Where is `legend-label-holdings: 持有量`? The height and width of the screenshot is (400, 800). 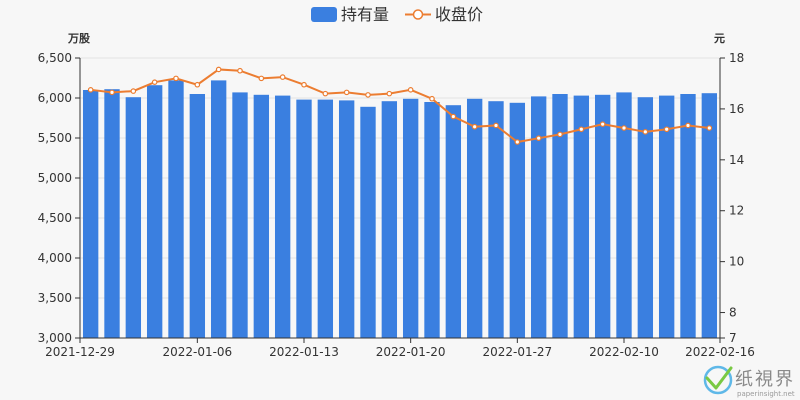 legend-label-holdings: 持有量 is located at coordinates (365, 14).